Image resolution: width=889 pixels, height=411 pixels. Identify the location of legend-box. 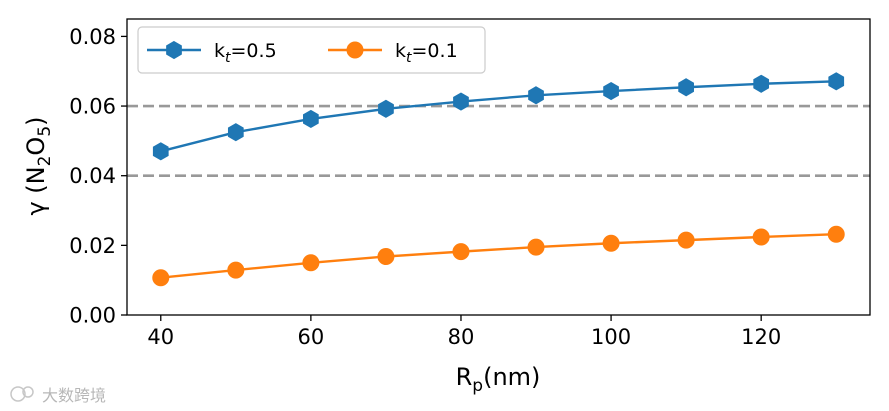
(311, 50).